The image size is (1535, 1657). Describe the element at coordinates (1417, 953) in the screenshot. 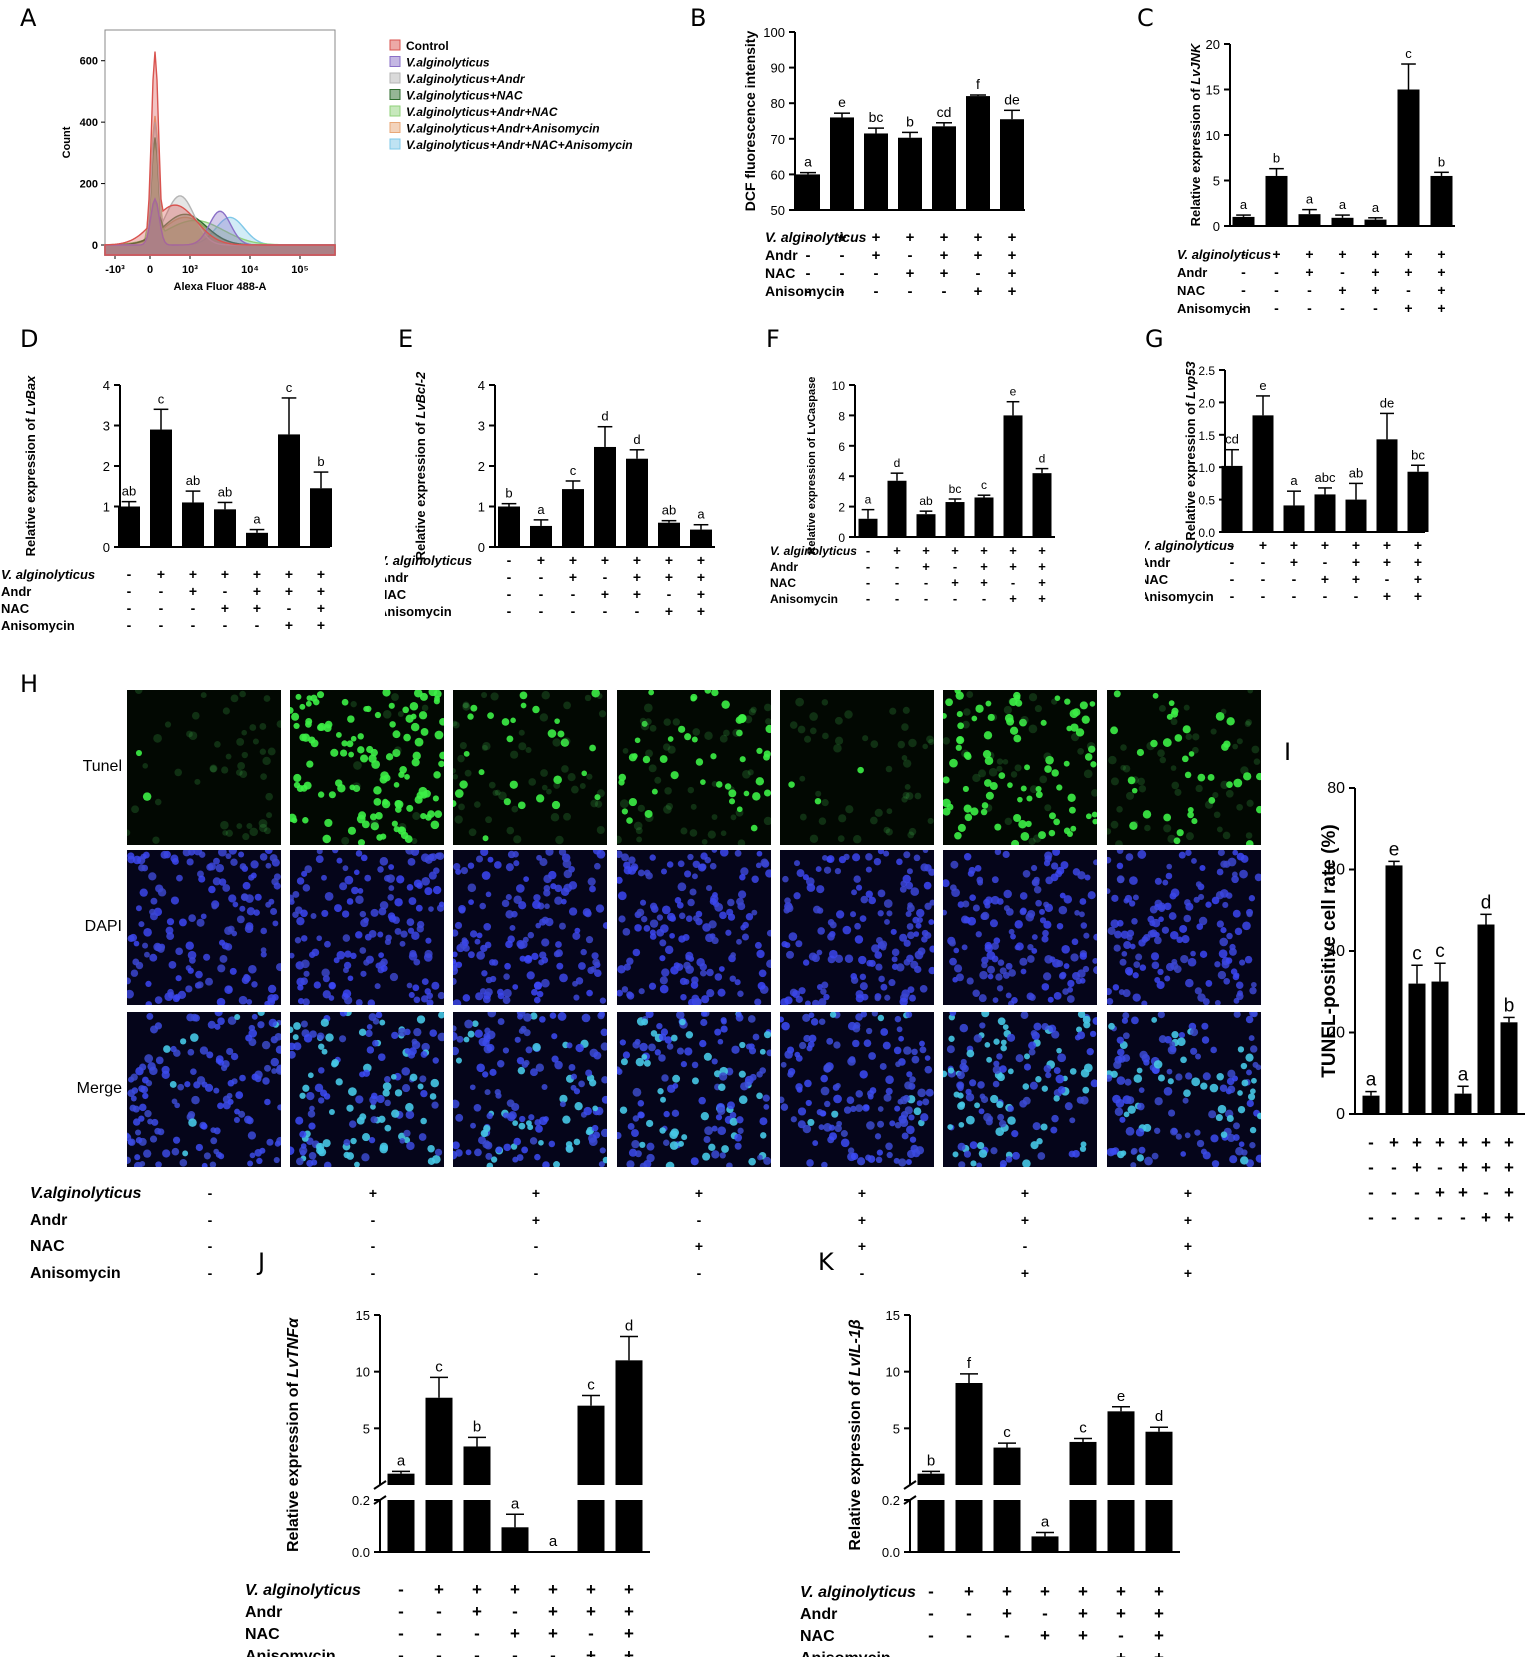

I see `chart-I-sig-letter: c` at that location.